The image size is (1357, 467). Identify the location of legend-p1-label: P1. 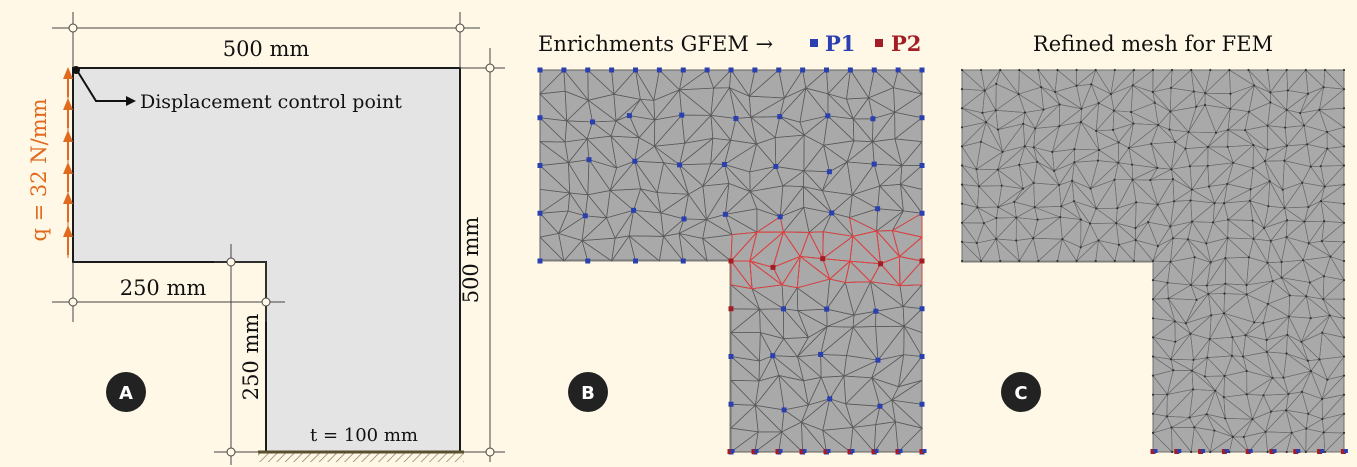
(840, 43).